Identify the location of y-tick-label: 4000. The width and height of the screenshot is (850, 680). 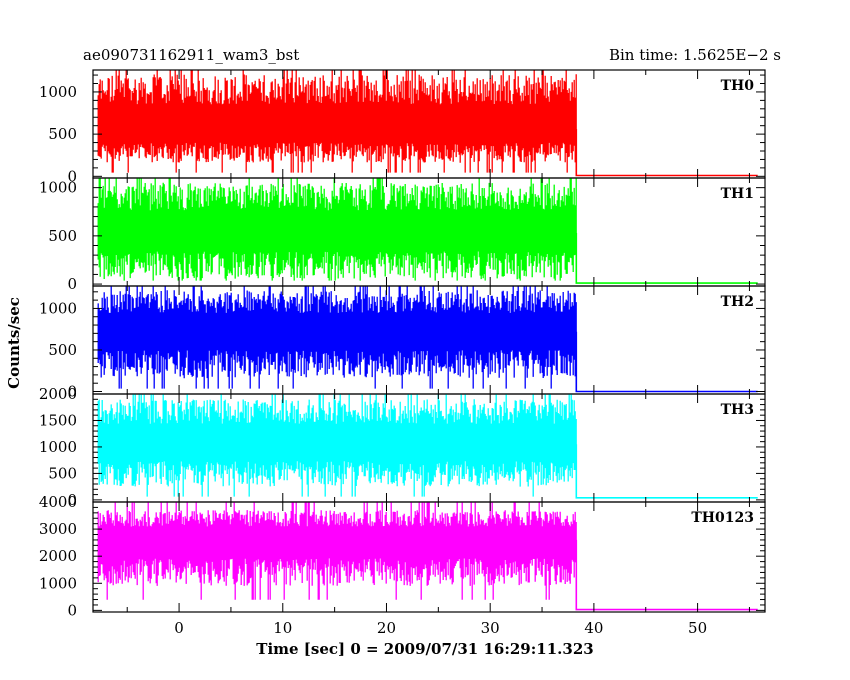
(58, 502).